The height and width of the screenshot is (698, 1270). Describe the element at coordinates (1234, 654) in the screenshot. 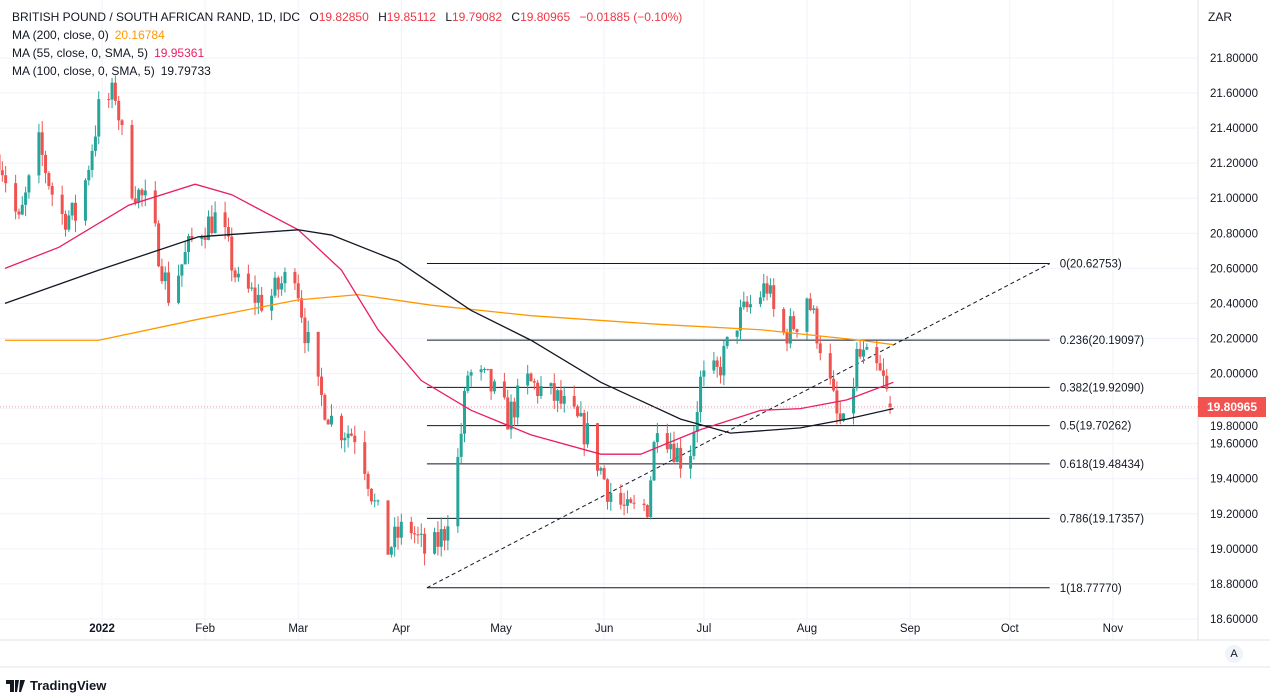

I see `auto-scale-button: A` at that location.